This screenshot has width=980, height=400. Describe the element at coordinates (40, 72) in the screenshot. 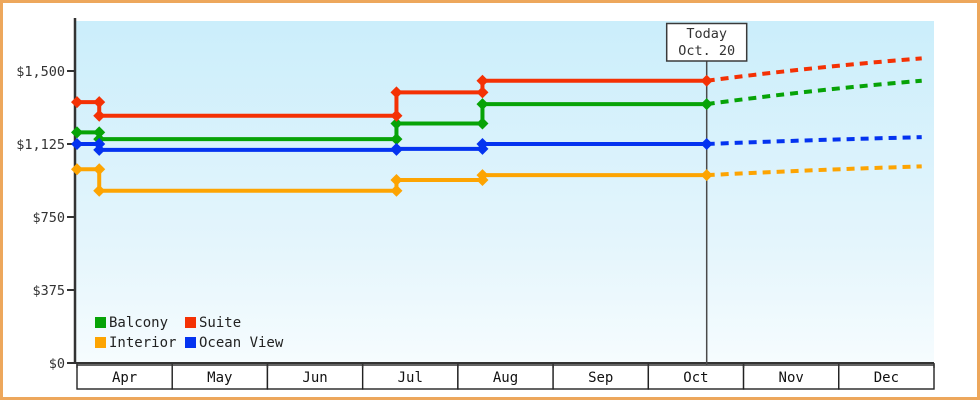

I see `y-axis-tick-label: $1,500` at that location.